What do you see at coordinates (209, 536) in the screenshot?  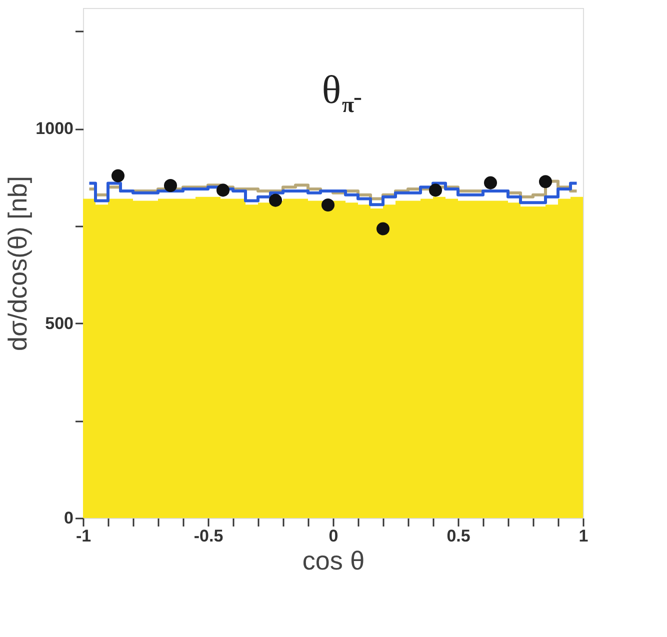 I see `x-tick-label: -0.5` at bounding box center [209, 536].